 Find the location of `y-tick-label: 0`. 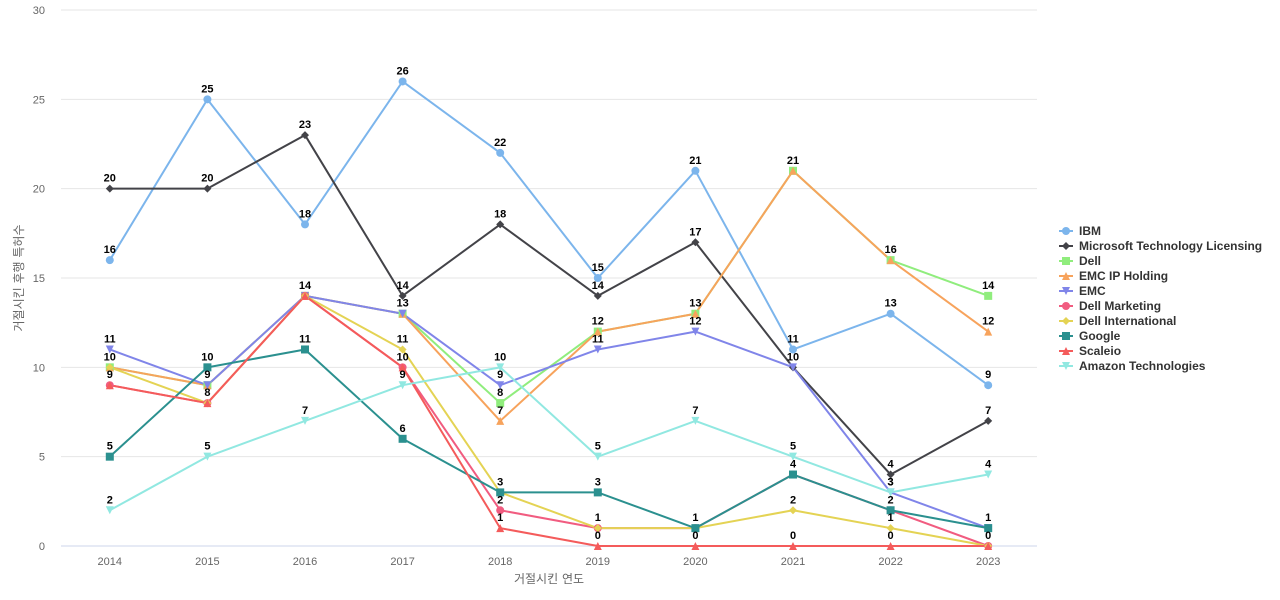

y-tick-label: 0 is located at coordinates (42, 547).